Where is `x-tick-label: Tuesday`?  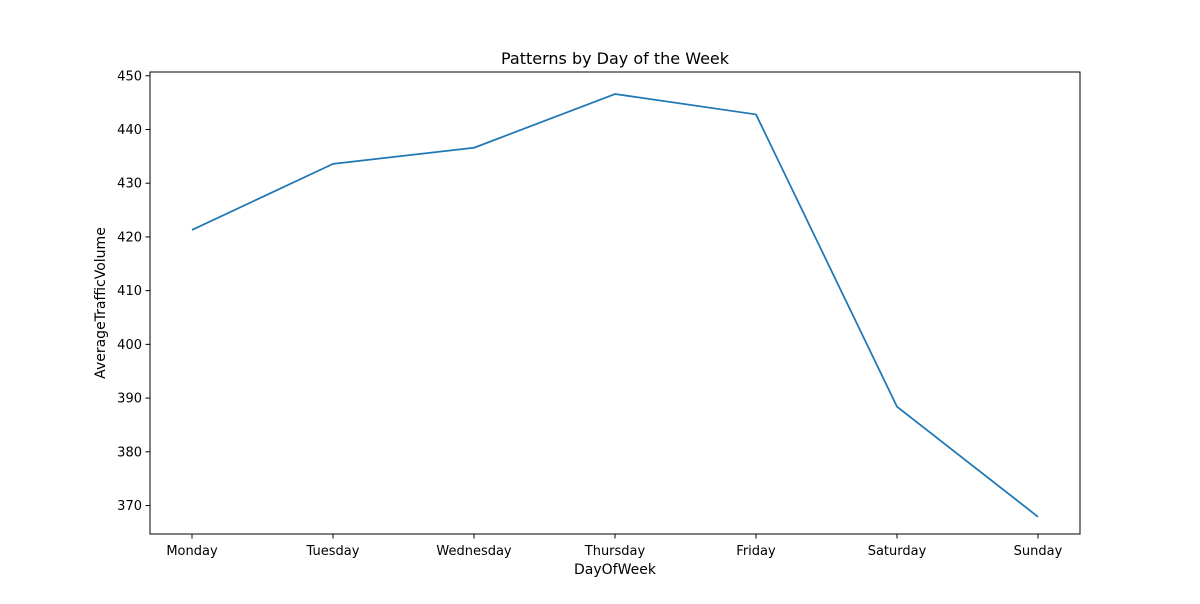 x-tick-label: Tuesday is located at coordinates (333, 551).